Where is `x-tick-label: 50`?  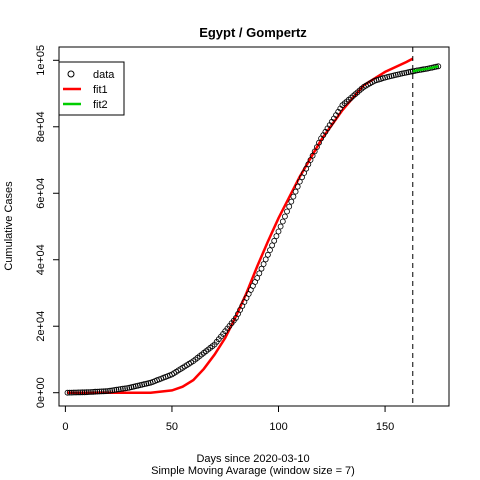
x-tick-label: 50 is located at coordinates (172, 427).